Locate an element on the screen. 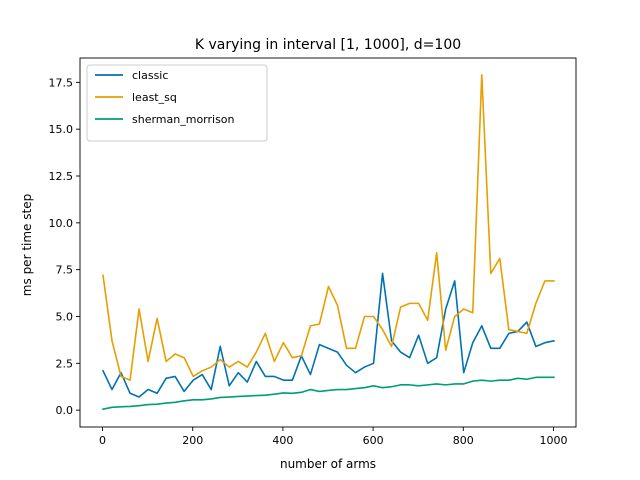  series-line-sherman_morrison is located at coordinates (328, 393).